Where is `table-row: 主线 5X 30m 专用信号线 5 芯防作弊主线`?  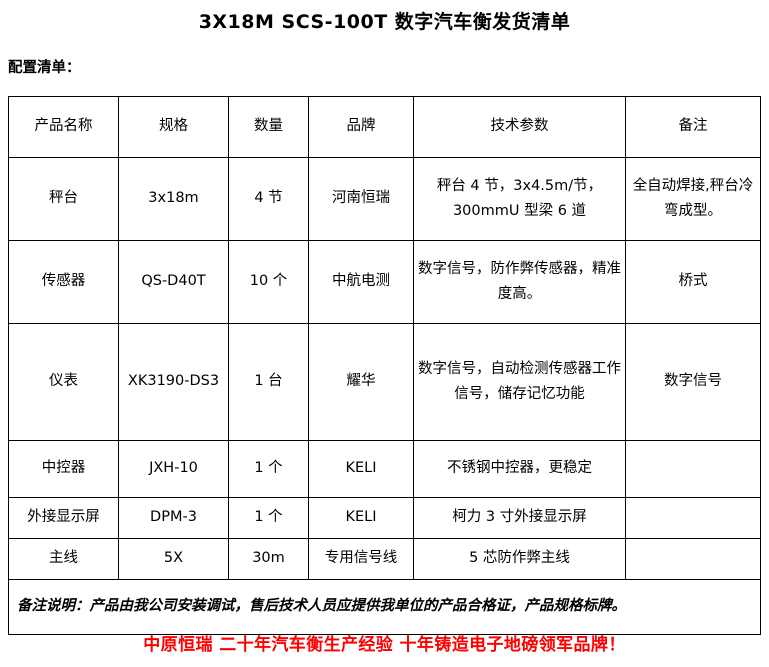 table-row: 主线 5X 30m 专用信号线 5 芯防作弊主线 is located at coordinates (384, 559).